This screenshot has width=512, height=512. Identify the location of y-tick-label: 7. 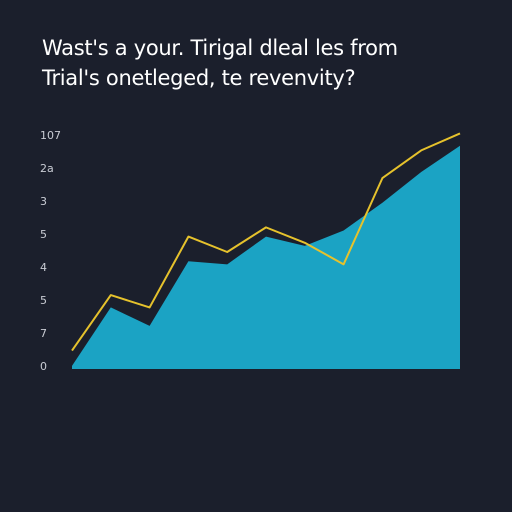
(43, 333).